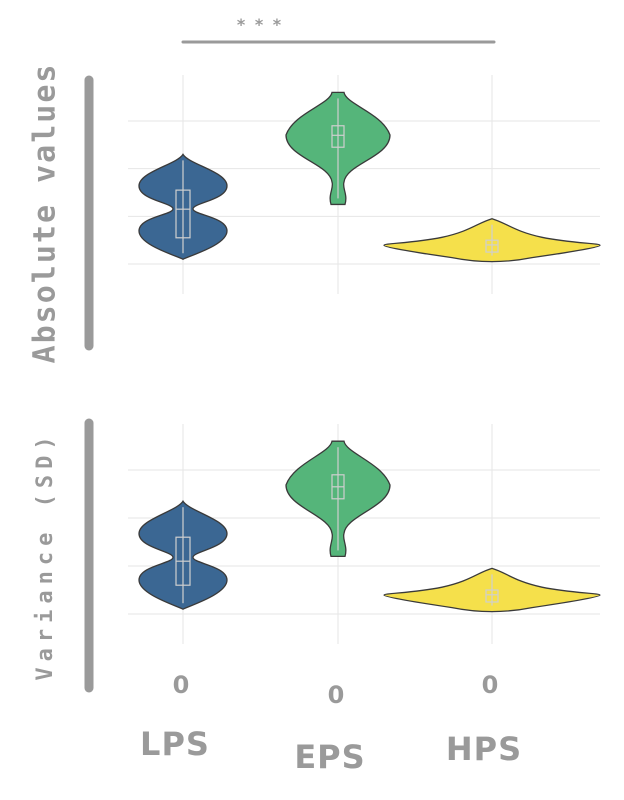 Image resolution: width=624 pixels, height=800 pixels. Describe the element at coordinates (183, 214) in the screenshot. I see `box-lps` at that location.